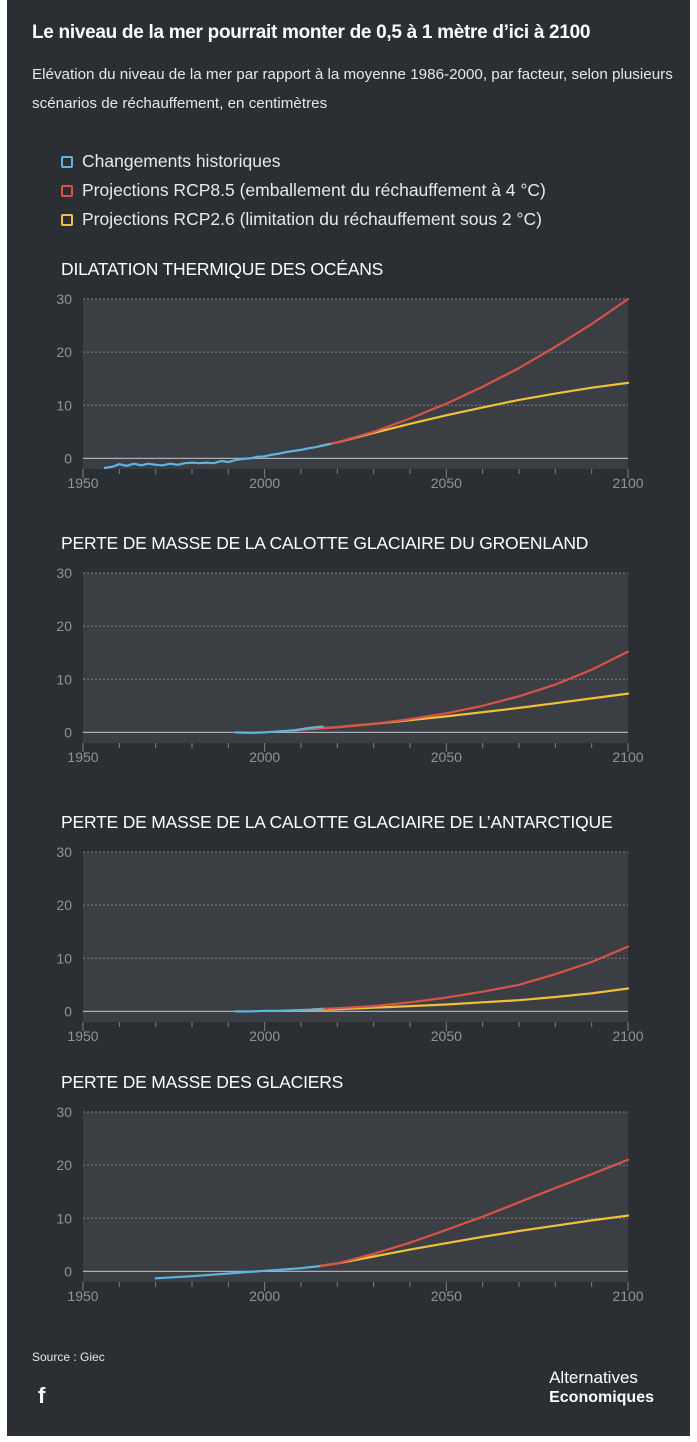  What do you see at coordinates (593, 1377) in the screenshot?
I see `logo-line-1: Alternatives` at bounding box center [593, 1377].